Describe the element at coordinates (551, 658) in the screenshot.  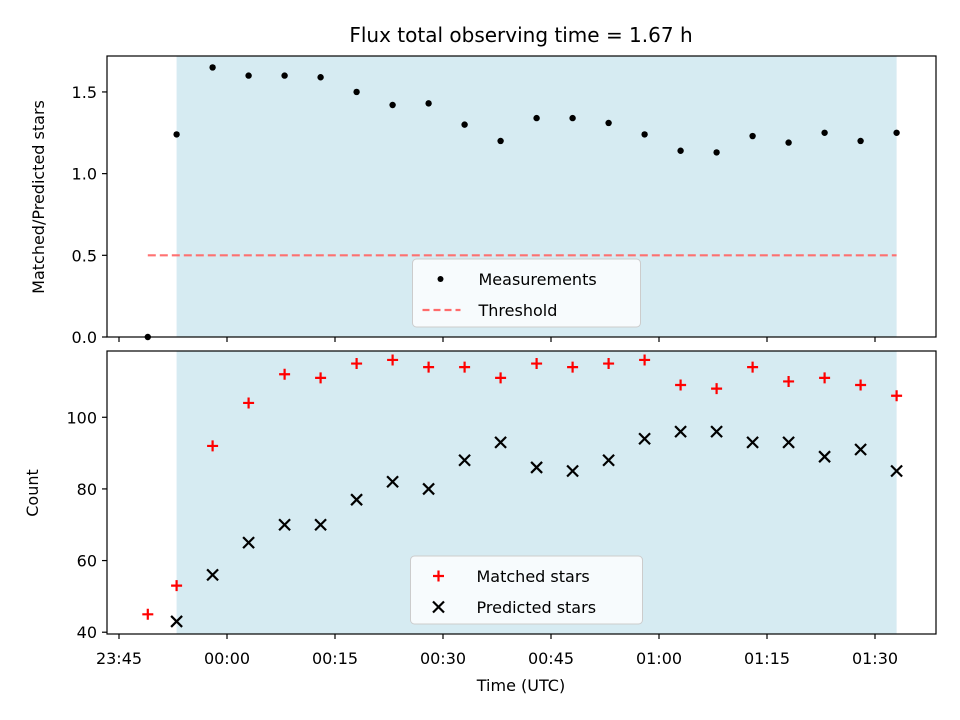
I see `x-tick-label: 00:45` at that location.